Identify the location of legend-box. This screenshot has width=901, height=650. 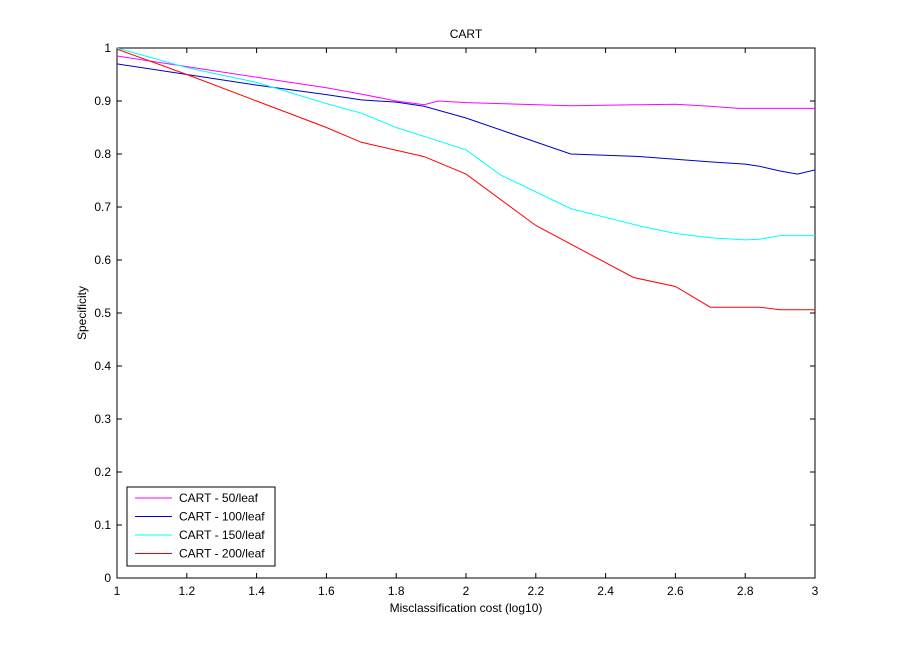
(201, 526).